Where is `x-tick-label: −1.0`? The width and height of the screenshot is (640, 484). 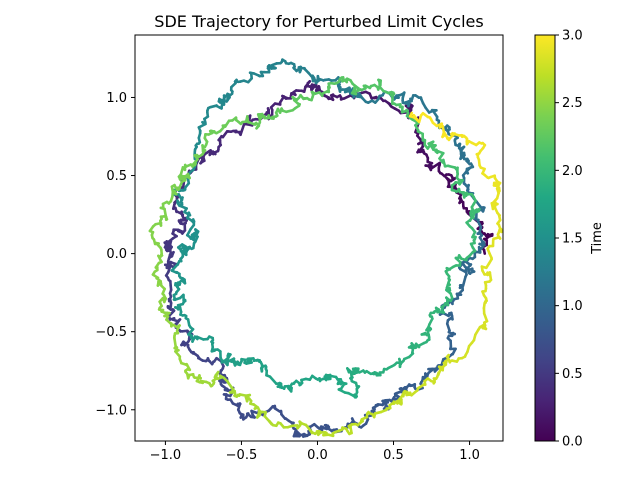 x-tick-label: −1.0 is located at coordinates (166, 455).